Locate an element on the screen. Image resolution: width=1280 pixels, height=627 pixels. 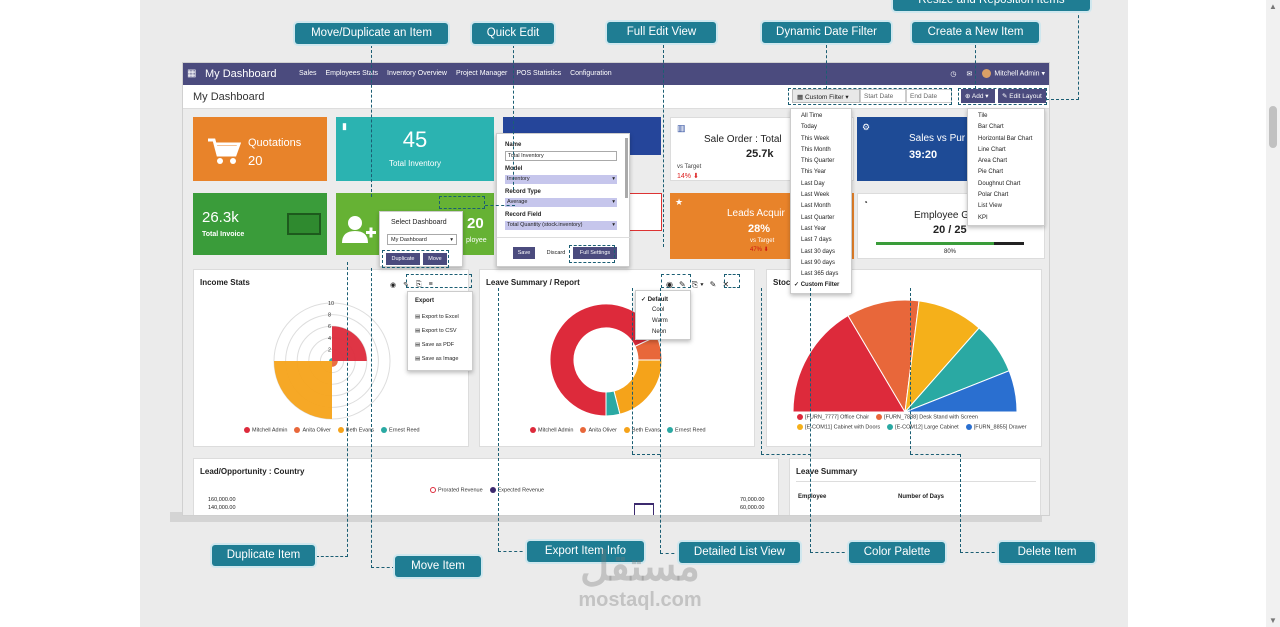
scrollbar-thumb is located at coordinates (1273, 127).